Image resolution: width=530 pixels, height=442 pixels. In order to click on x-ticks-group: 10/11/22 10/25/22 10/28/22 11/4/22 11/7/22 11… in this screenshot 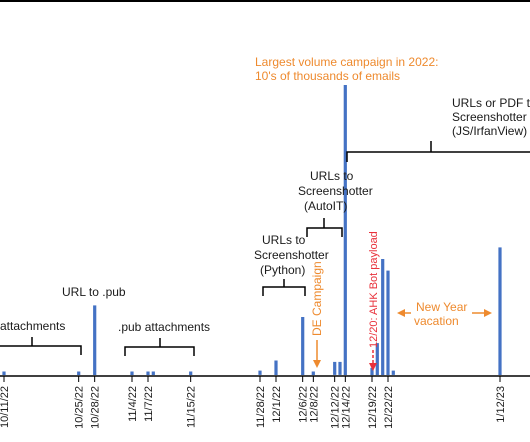, I will do `click(253, 402)`.